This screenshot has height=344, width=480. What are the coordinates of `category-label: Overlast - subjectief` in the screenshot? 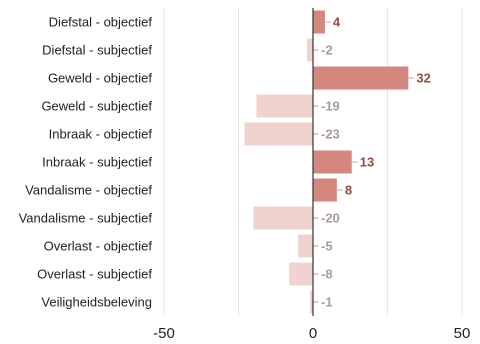 It's located at (94, 274).